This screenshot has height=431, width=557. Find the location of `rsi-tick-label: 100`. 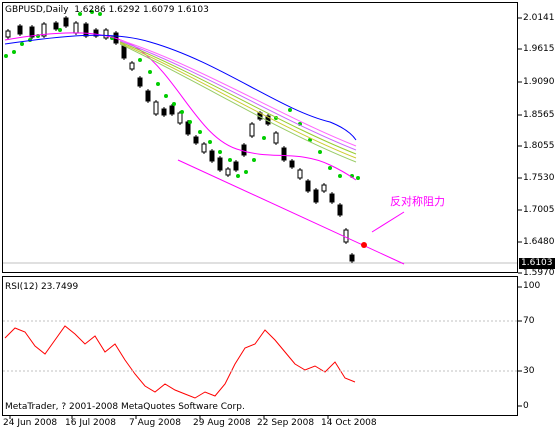

rsi-tick-label: 100 is located at coordinates (532, 286).